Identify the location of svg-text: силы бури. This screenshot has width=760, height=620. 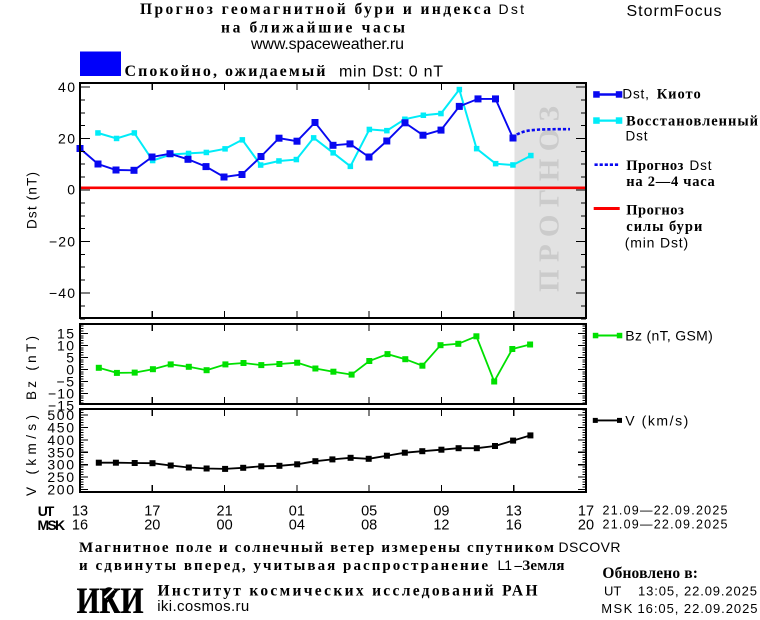
(664, 227).